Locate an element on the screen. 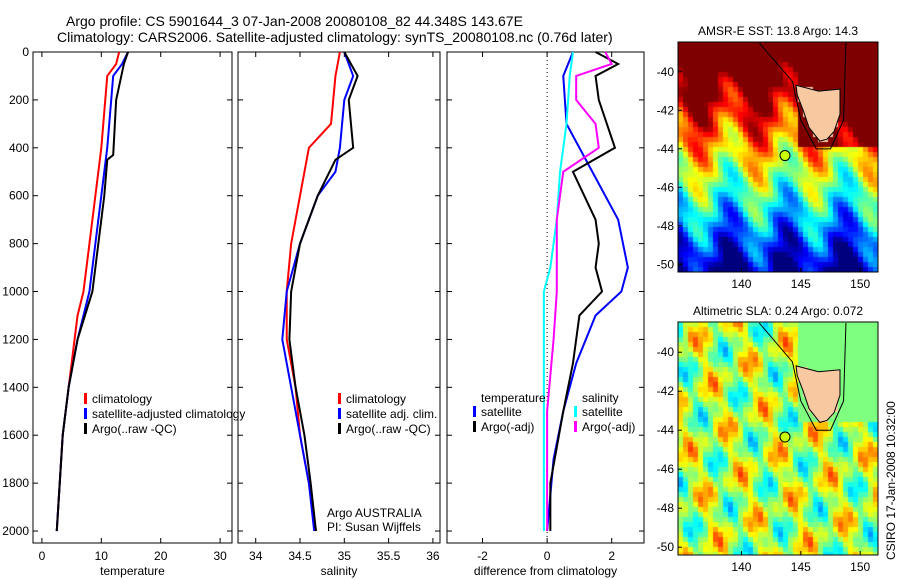  series-line-satellite-adj-clim- is located at coordinates (318, 291).